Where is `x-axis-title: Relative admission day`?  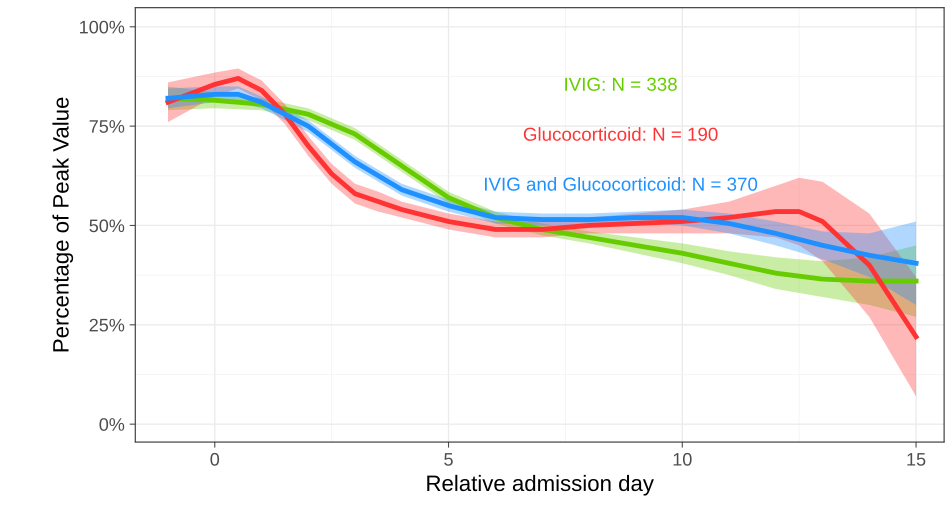 x-axis-title: Relative admission day is located at coordinates (540, 485).